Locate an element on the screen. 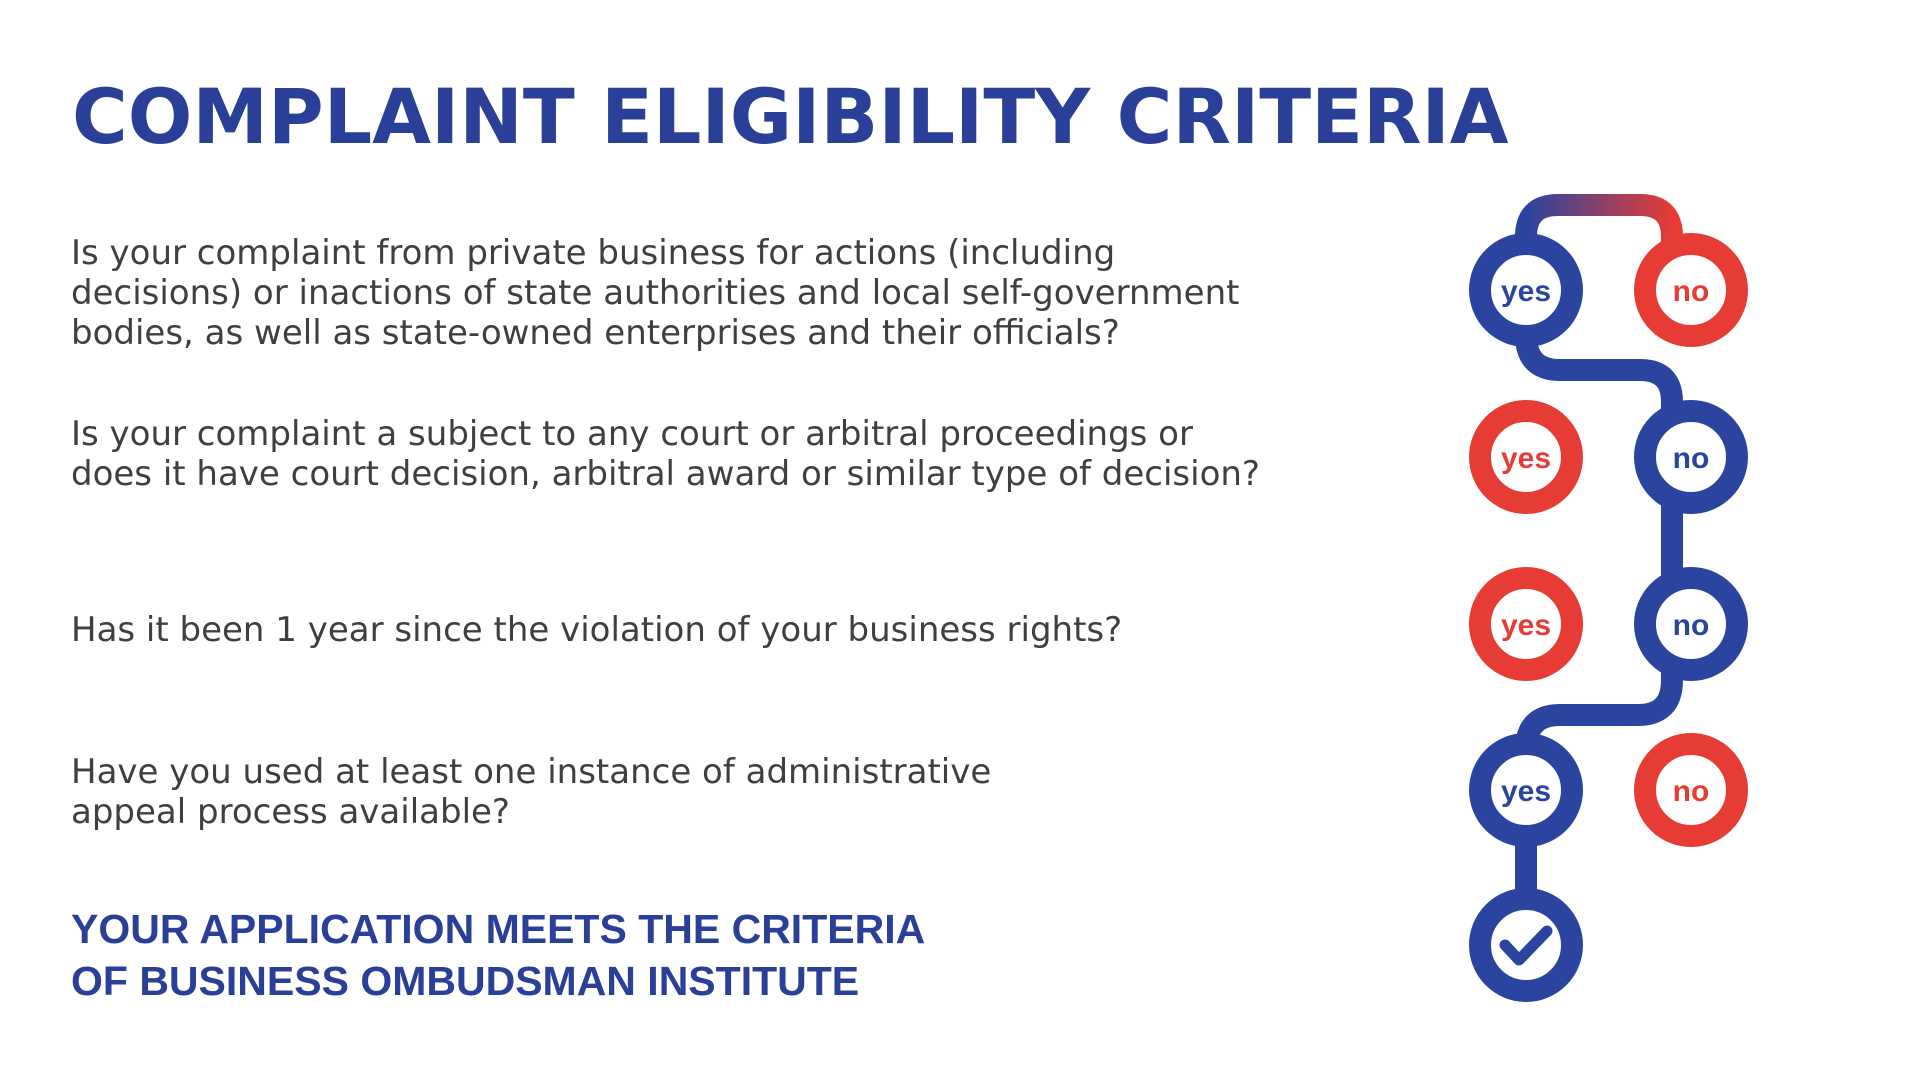 This screenshot has width=1920, height=1080. q1-yes-label: yes is located at coordinates (1526, 291).